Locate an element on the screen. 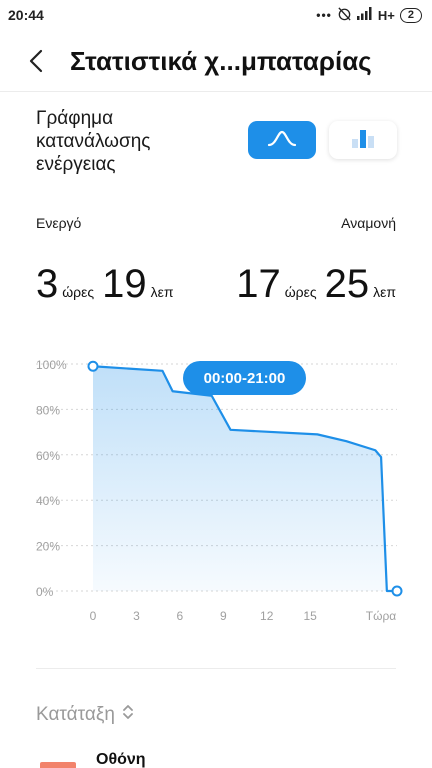  alarm-off-icon is located at coordinates (344, 15).